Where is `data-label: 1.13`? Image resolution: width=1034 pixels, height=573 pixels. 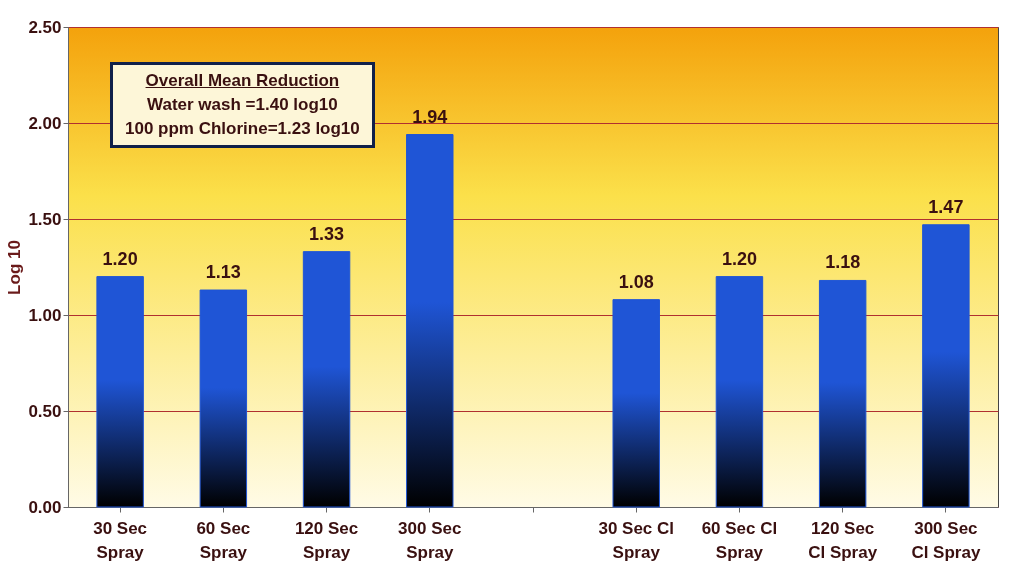
data-label: 1.13 is located at coordinates (223, 272).